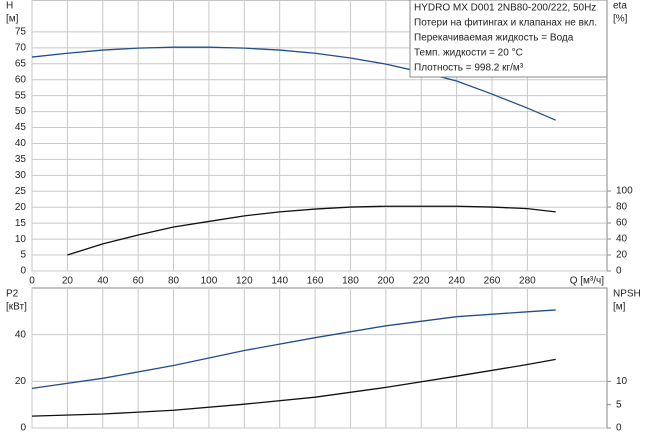  What do you see at coordinates (12, 294) in the screenshot?
I see `y-axis-label: P2` at bounding box center [12, 294].